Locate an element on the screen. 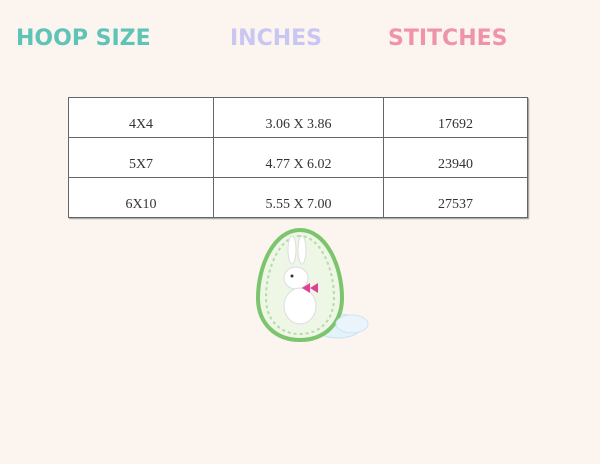 The height and width of the screenshot is (464, 600). inches-cell: 3.06 X 3.86 is located at coordinates (298, 117).